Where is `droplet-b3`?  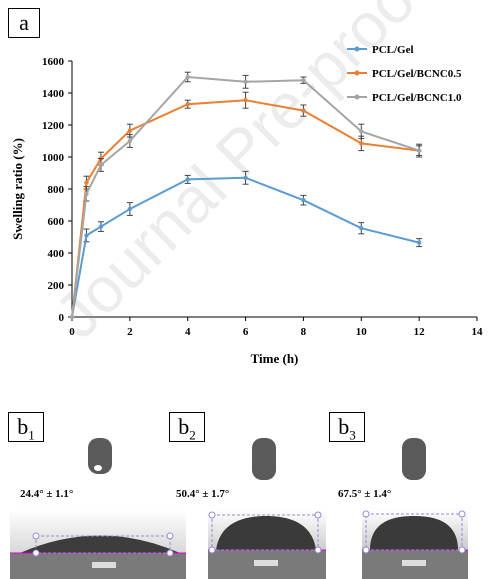 droplet-b3 is located at coordinates (414, 533).